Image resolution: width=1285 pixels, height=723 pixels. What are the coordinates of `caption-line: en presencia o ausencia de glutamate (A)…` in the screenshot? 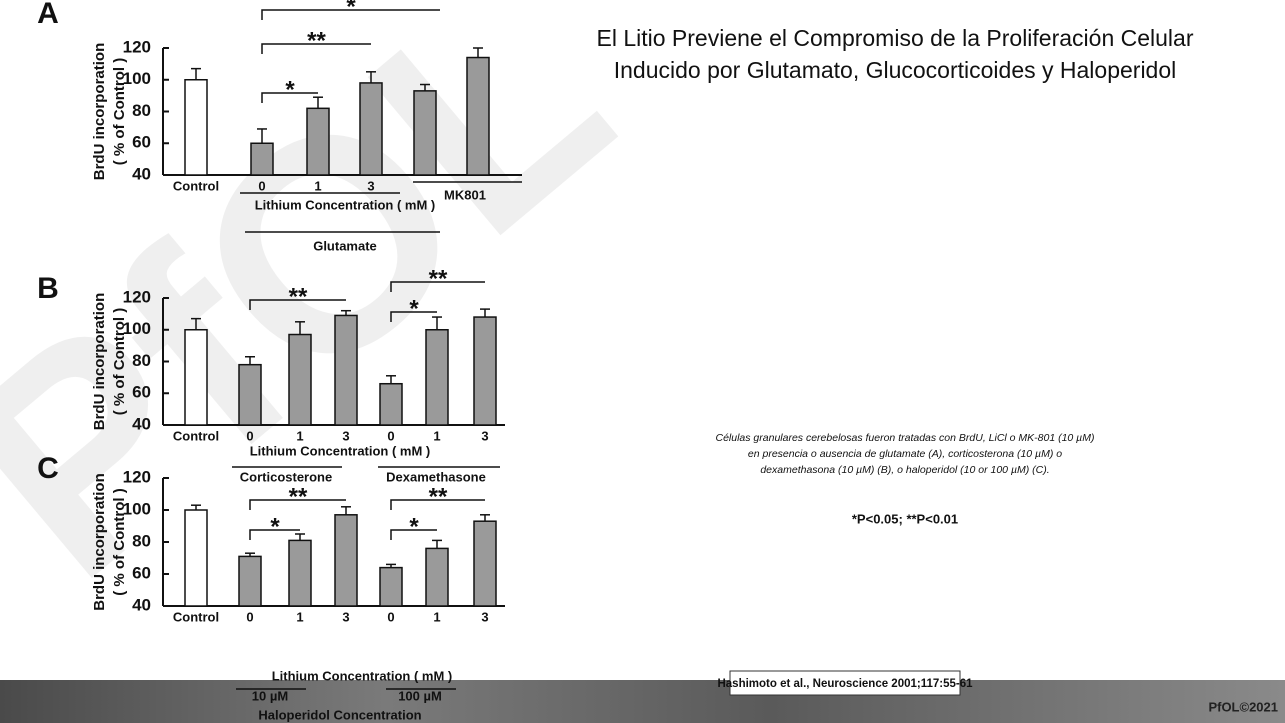 It's located at (905, 454).